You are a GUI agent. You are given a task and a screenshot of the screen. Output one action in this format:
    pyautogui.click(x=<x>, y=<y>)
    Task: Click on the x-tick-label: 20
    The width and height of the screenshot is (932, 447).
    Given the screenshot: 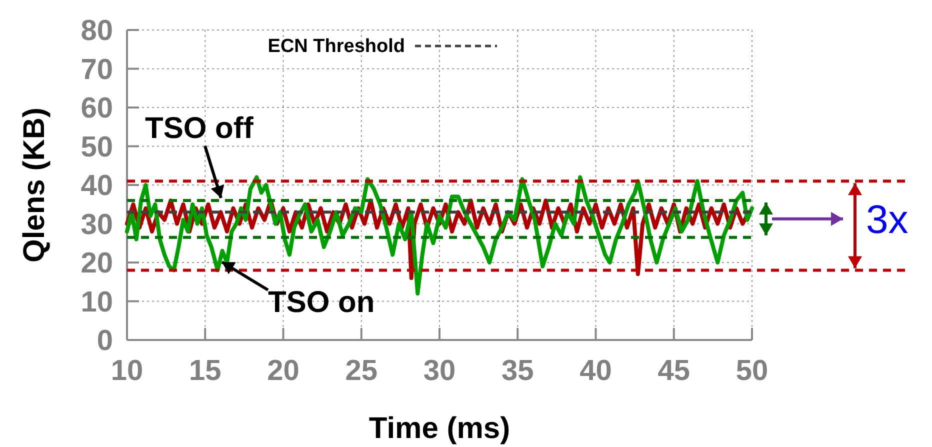 What is the action you would take?
    pyautogui.click(x=283, y=371)
    